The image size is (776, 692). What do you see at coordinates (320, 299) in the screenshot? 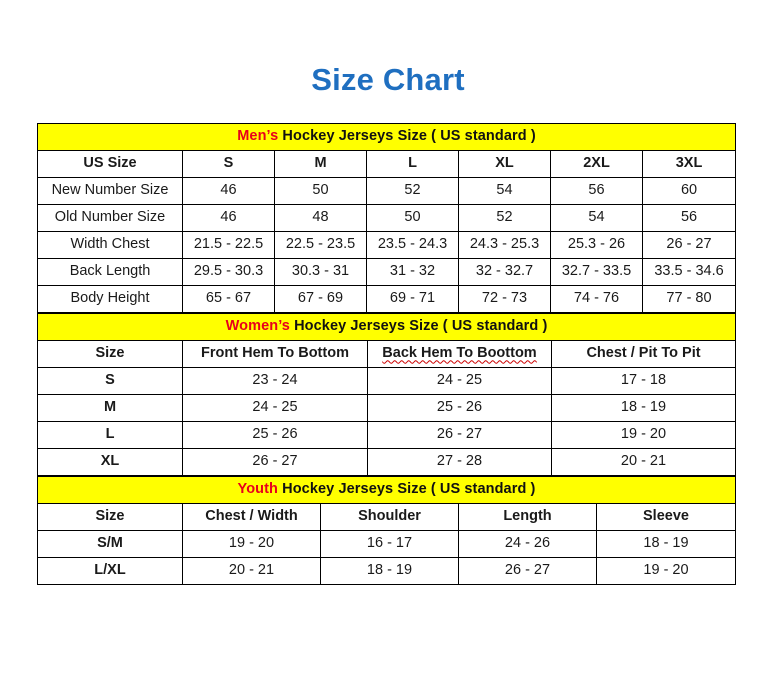
I see `mens-cell: 67 - 69` at bounding box center [320, 299].